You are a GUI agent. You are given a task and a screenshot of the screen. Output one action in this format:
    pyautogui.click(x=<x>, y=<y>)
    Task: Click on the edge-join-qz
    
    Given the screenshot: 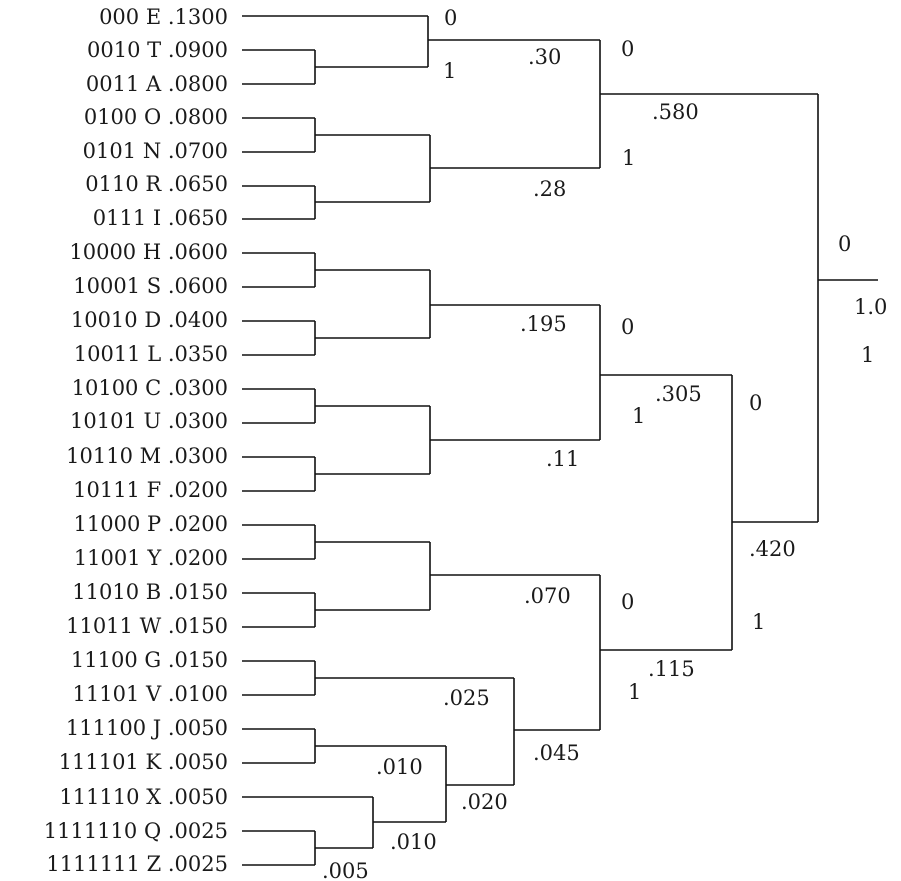 What is the action you would take?
    pyautogui.click(x=343, y=848)
    